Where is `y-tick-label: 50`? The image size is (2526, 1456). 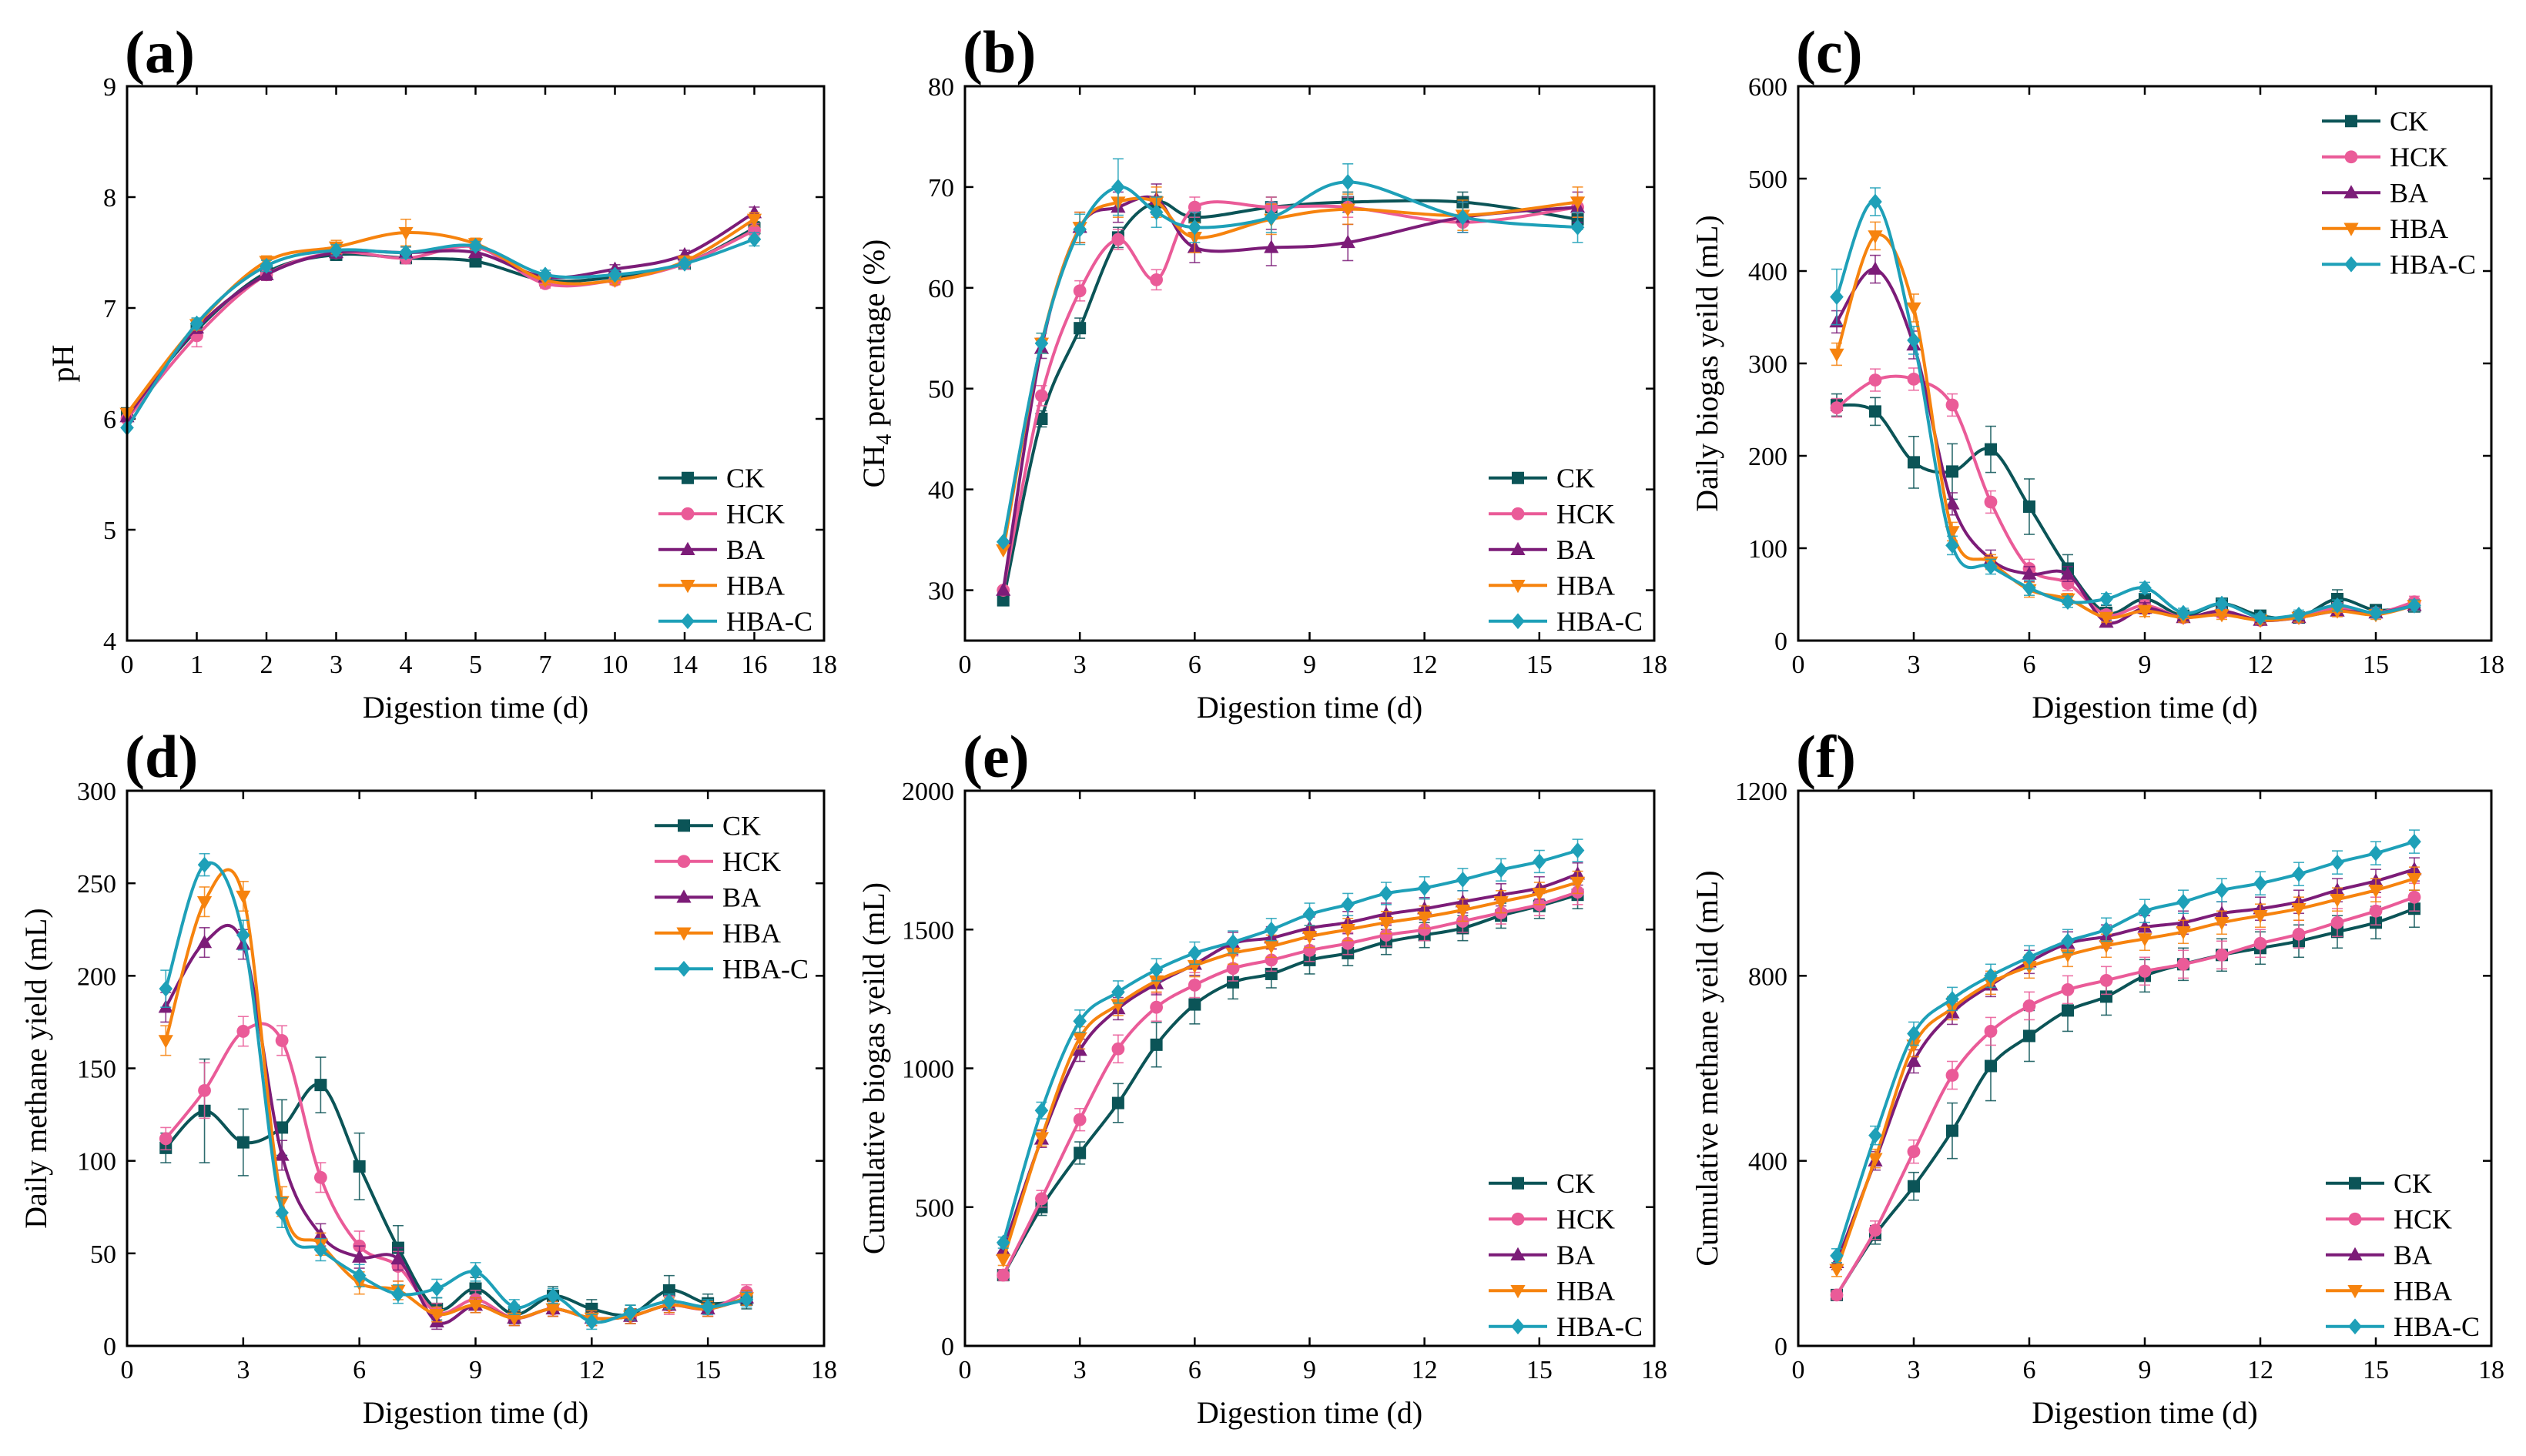
y-tick-label: 50 is located at coordinates (103, 1254).